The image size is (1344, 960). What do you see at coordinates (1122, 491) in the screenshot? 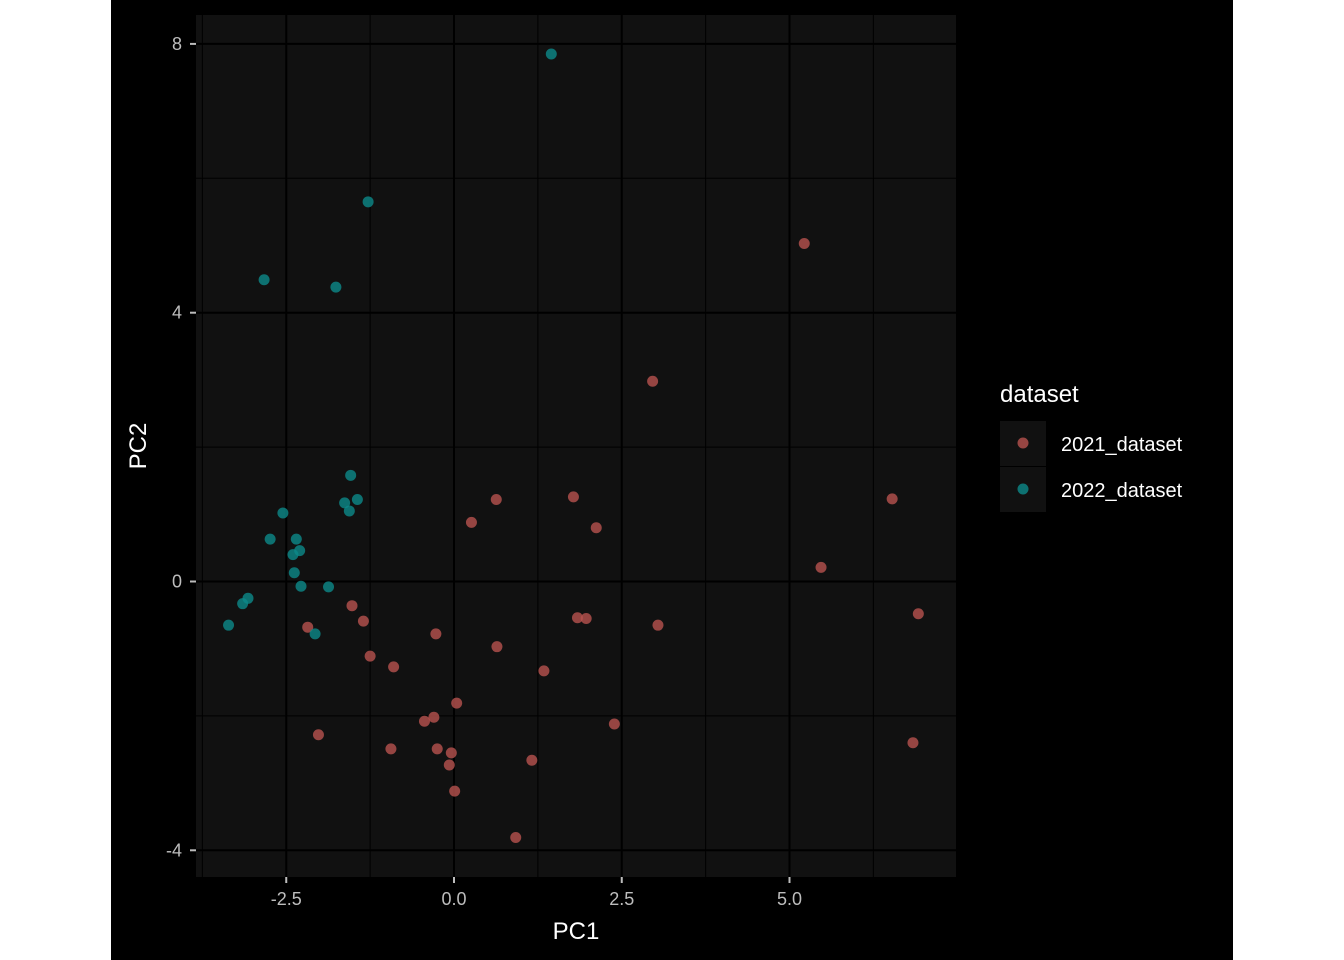
I see `legend-label-2022: 2022_dataset` at bounding box center [1122, 491].